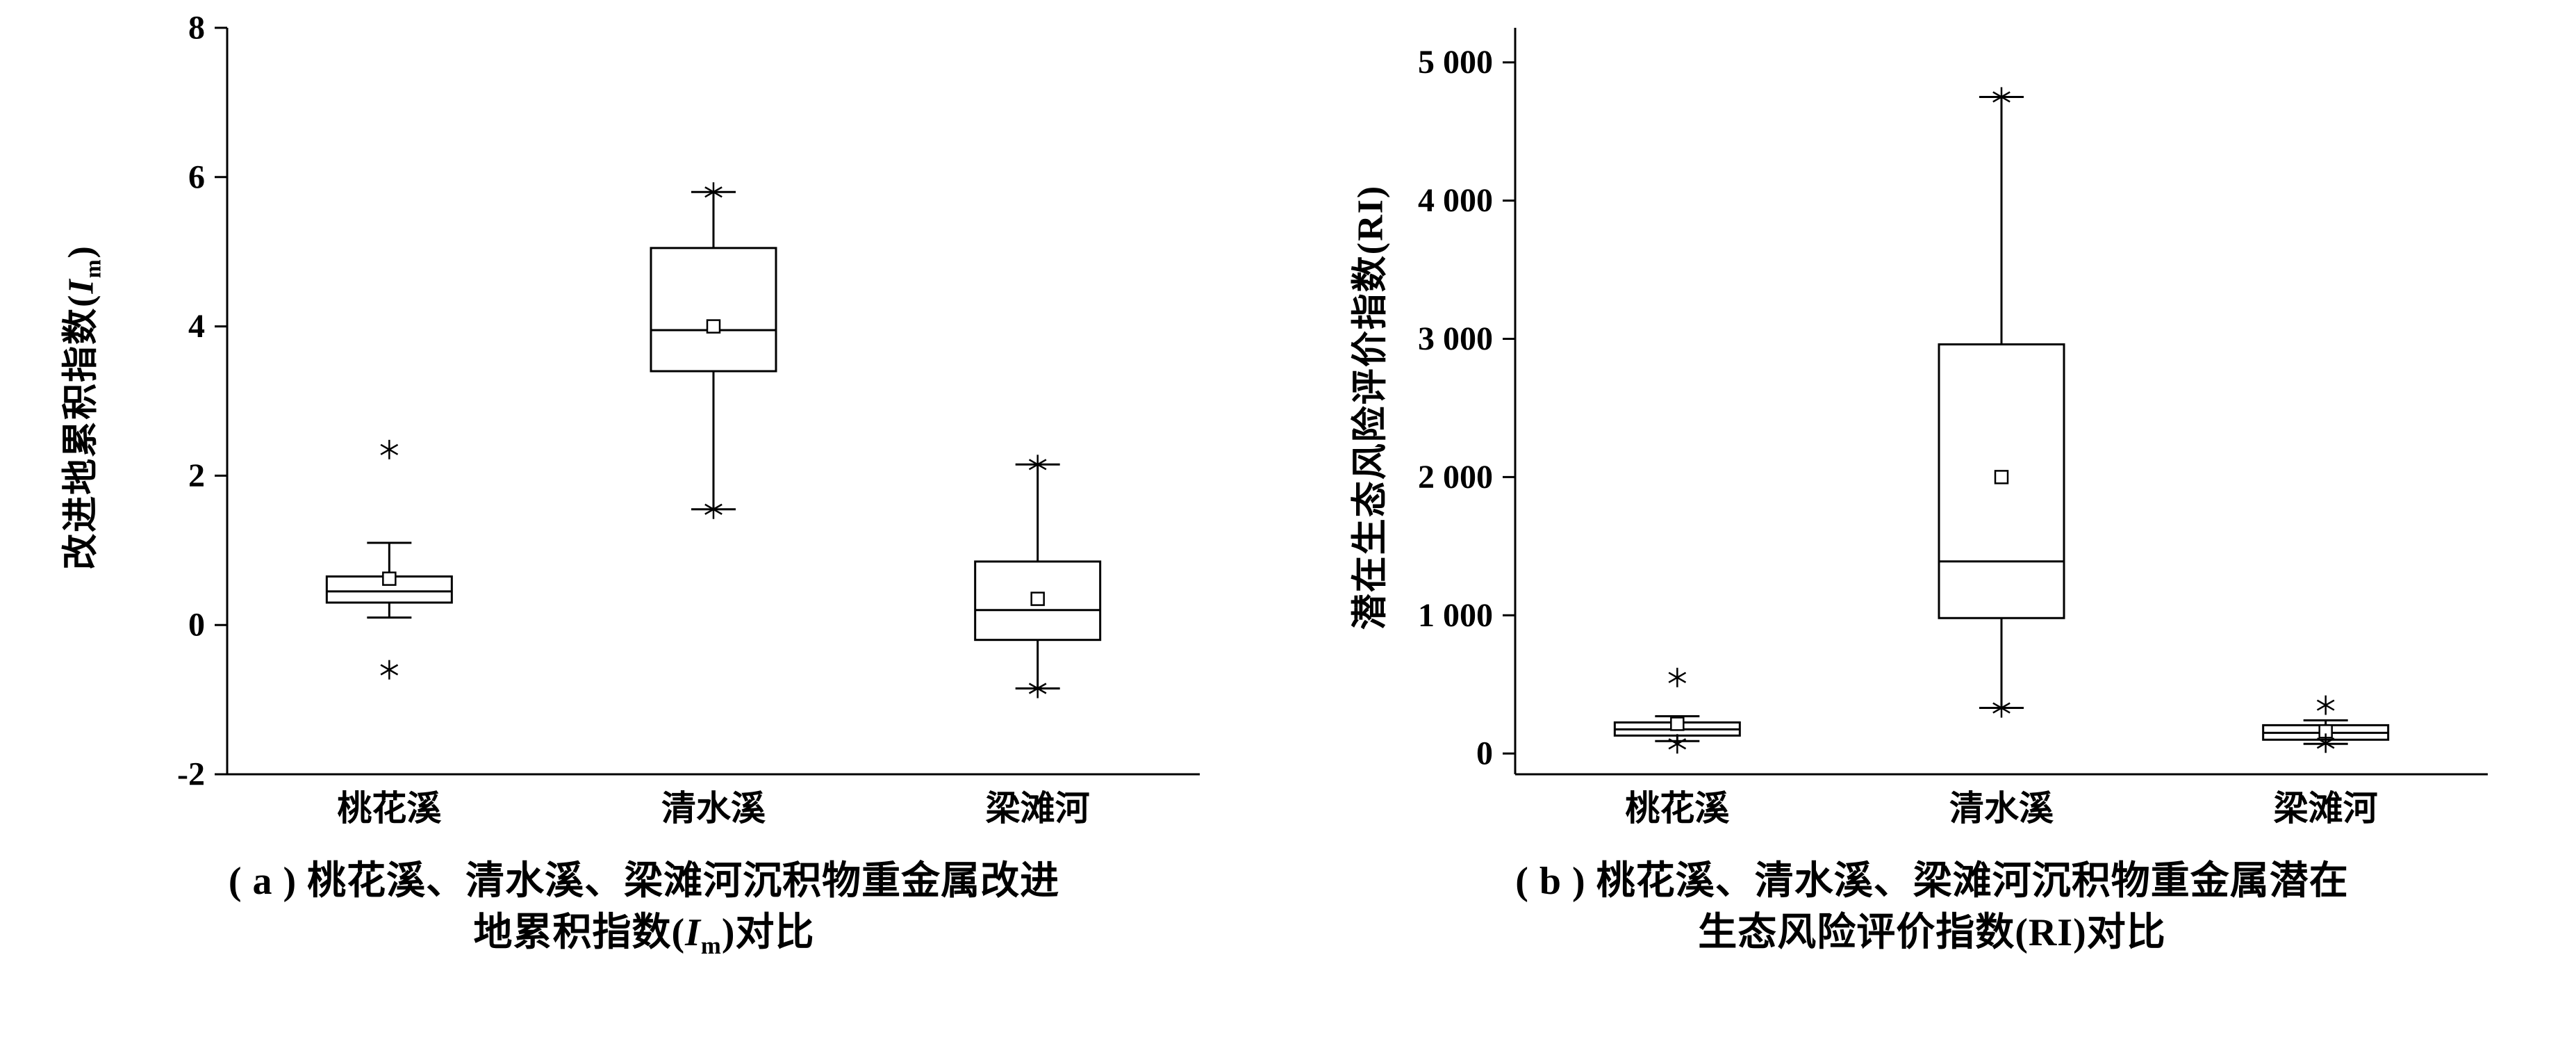 The image size is (2576, 1037). Describe the element at coordinates (713, 310) in the screenshot. I see `iqr-box` at that location.